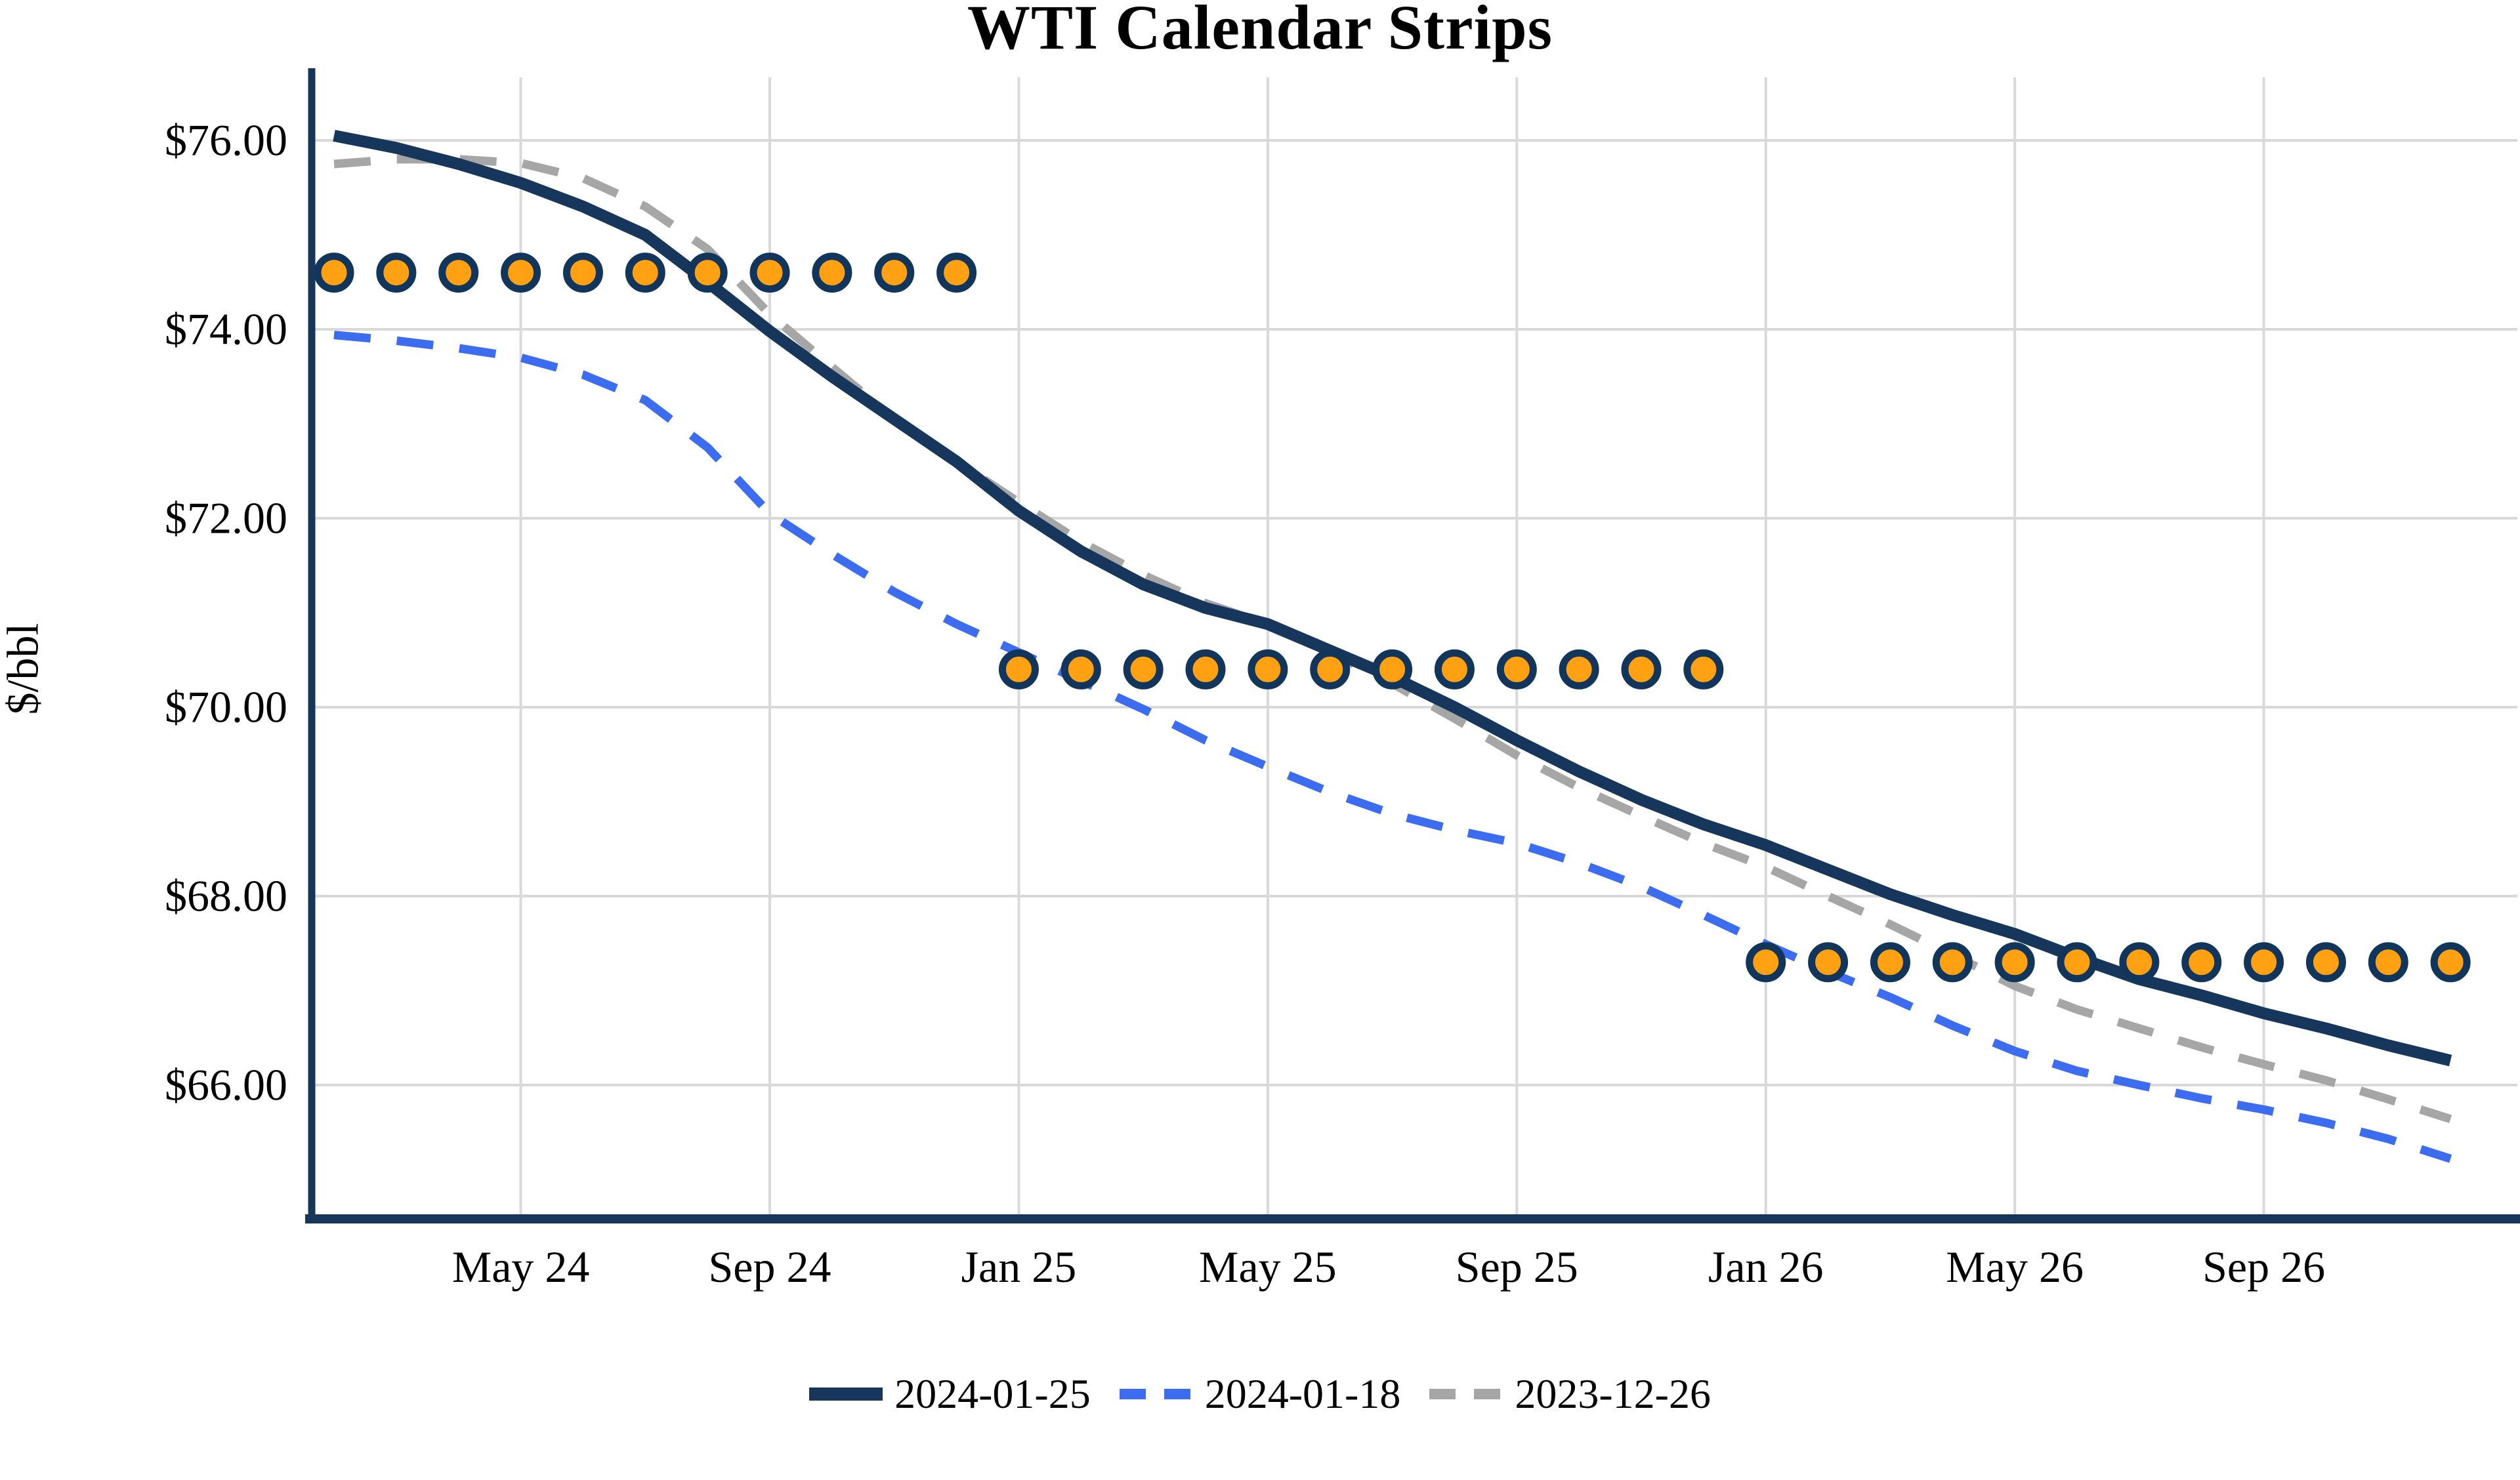 This screenshot has height=1480, width=2520. Describe the element at coordinates (226, 329) in the screenshot. I see `y-tick-label: $74.00` at that location.